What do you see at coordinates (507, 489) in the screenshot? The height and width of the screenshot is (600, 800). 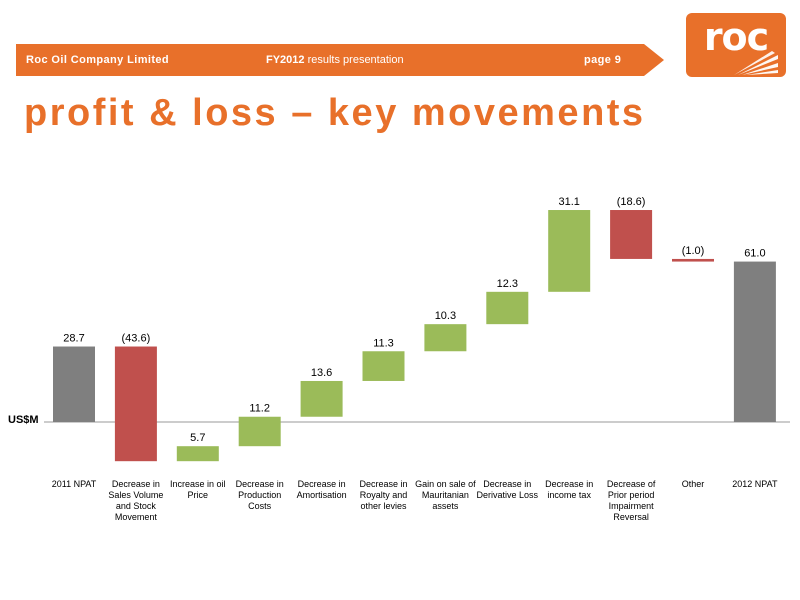 I see `category-label-8: Decrease in Derivative Loss` at bounding box center [507, 489].